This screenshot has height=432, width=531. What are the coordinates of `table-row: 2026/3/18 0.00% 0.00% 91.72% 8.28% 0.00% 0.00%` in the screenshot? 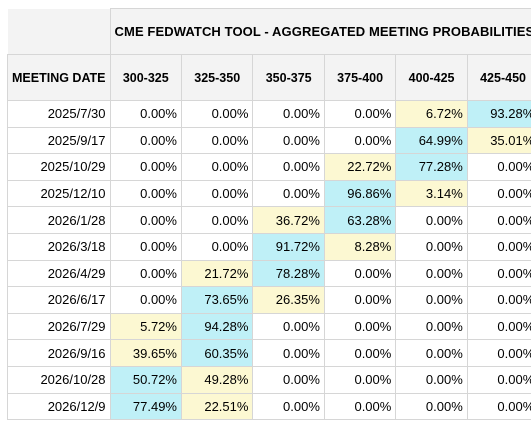 It's located at (269, 246).